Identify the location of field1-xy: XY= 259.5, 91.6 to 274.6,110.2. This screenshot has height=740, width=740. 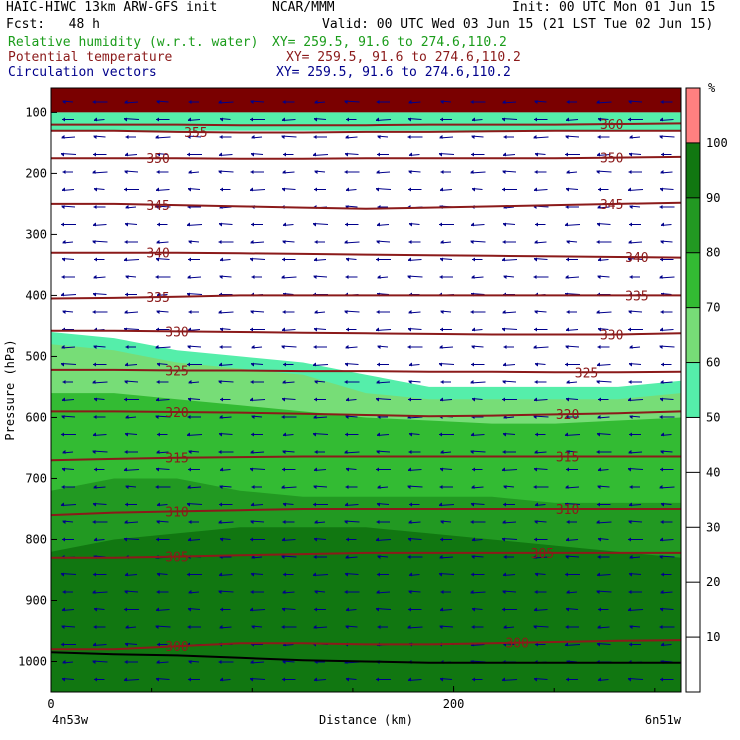
(389, 42).